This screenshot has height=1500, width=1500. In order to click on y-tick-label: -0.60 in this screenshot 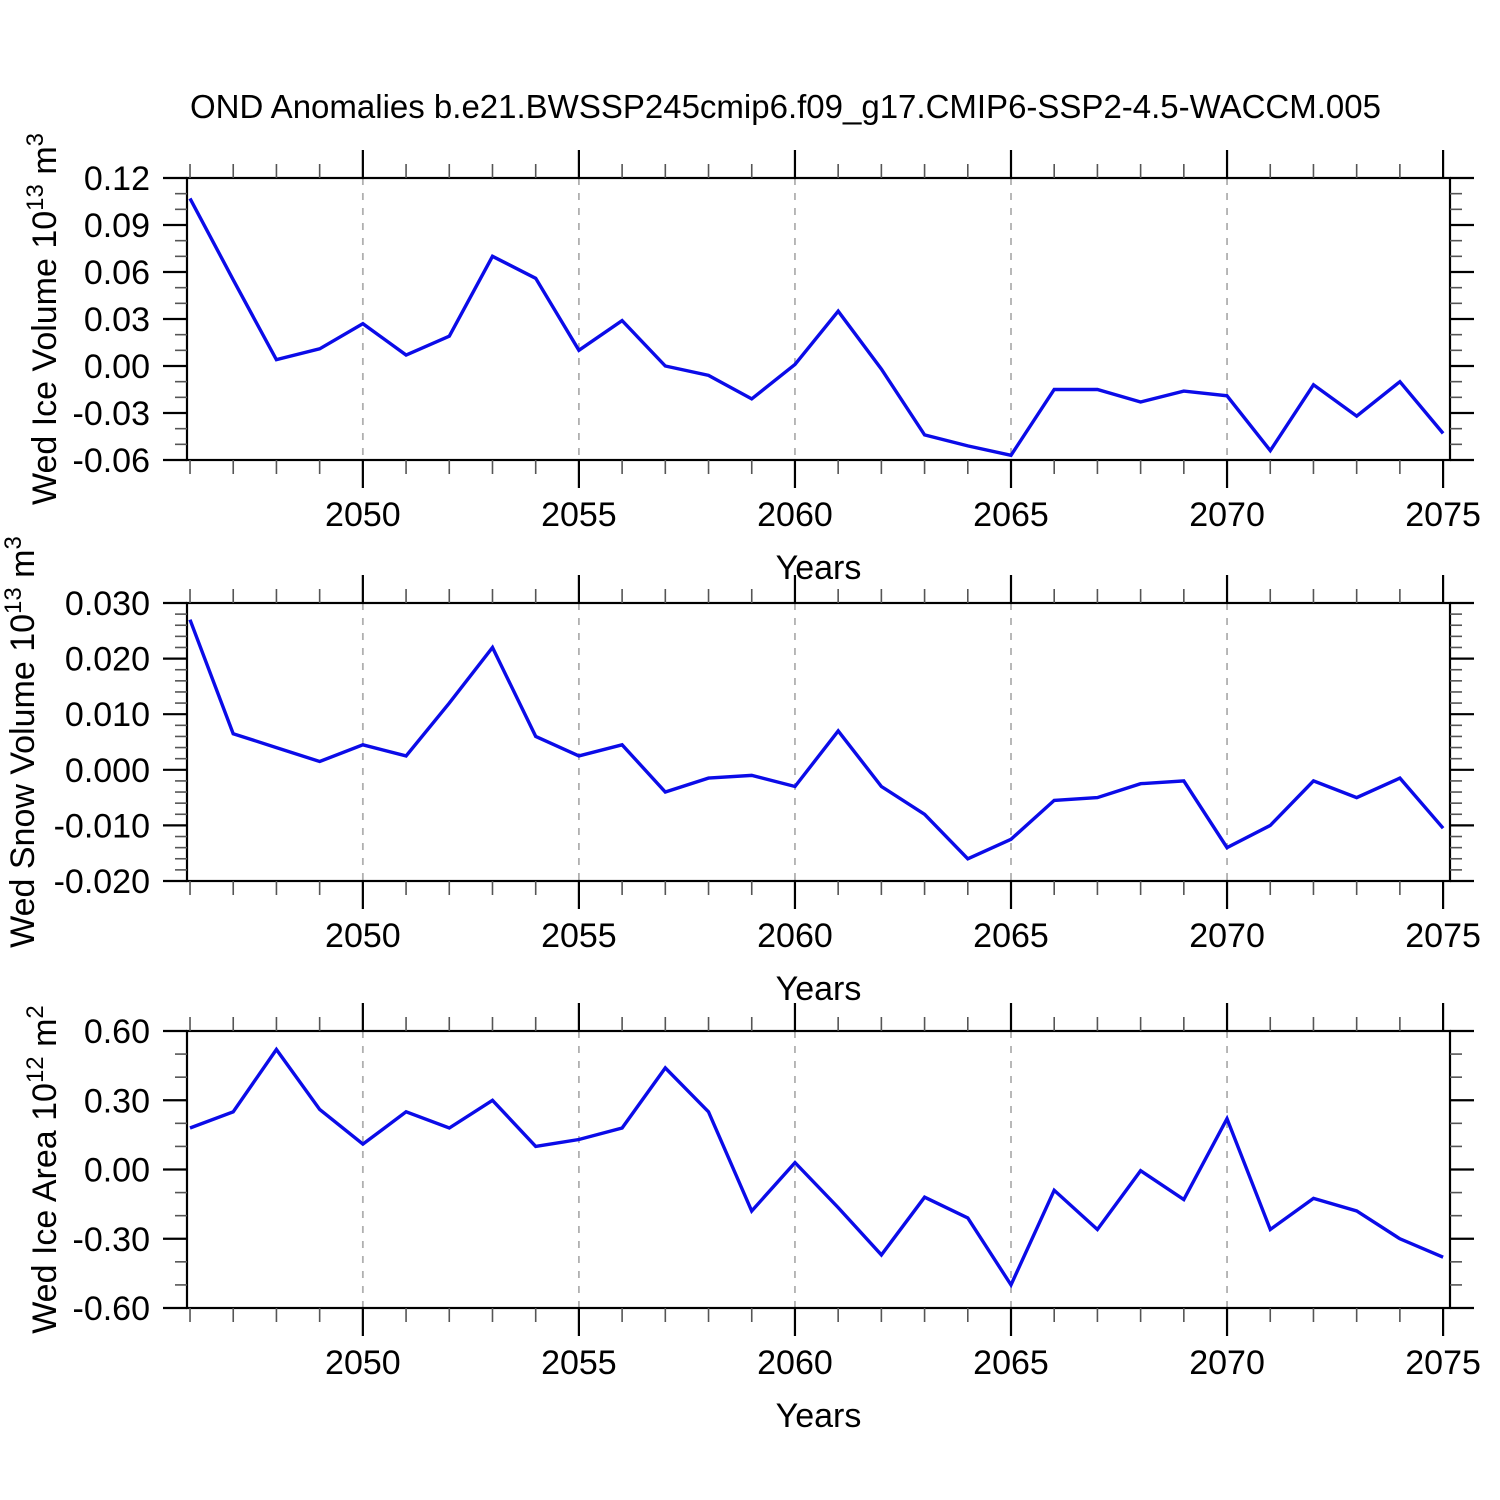, I will do `click(112, 1309)`.